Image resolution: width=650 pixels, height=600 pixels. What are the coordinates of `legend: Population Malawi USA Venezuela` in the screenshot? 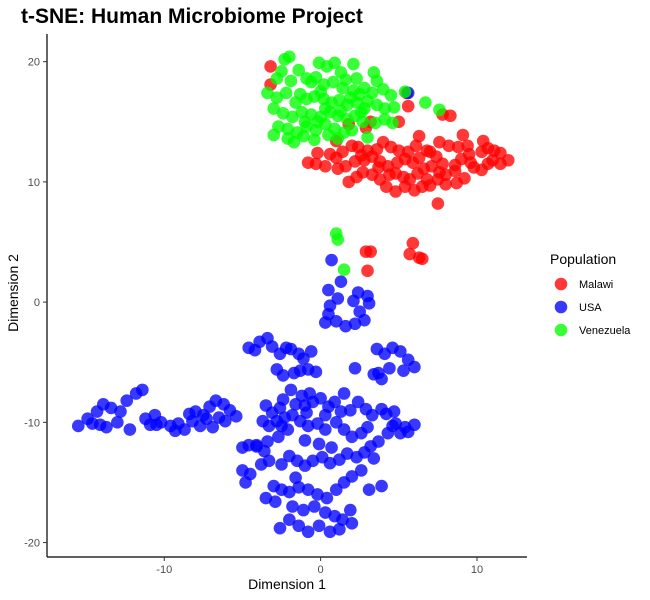 It's located at (590, 294).